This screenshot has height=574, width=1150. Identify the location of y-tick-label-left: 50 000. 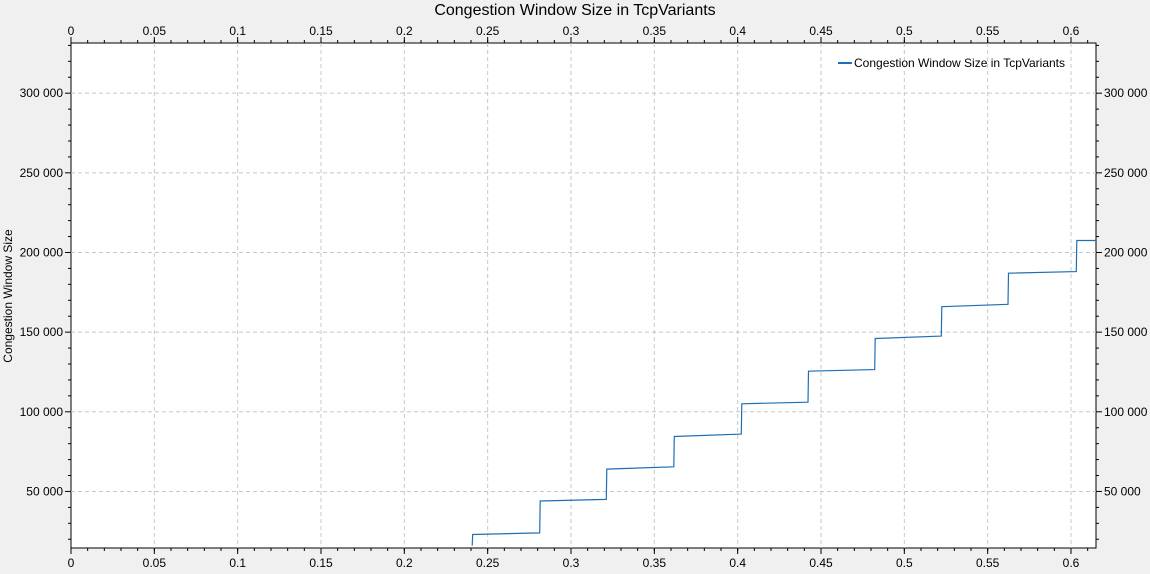
(44, 491).